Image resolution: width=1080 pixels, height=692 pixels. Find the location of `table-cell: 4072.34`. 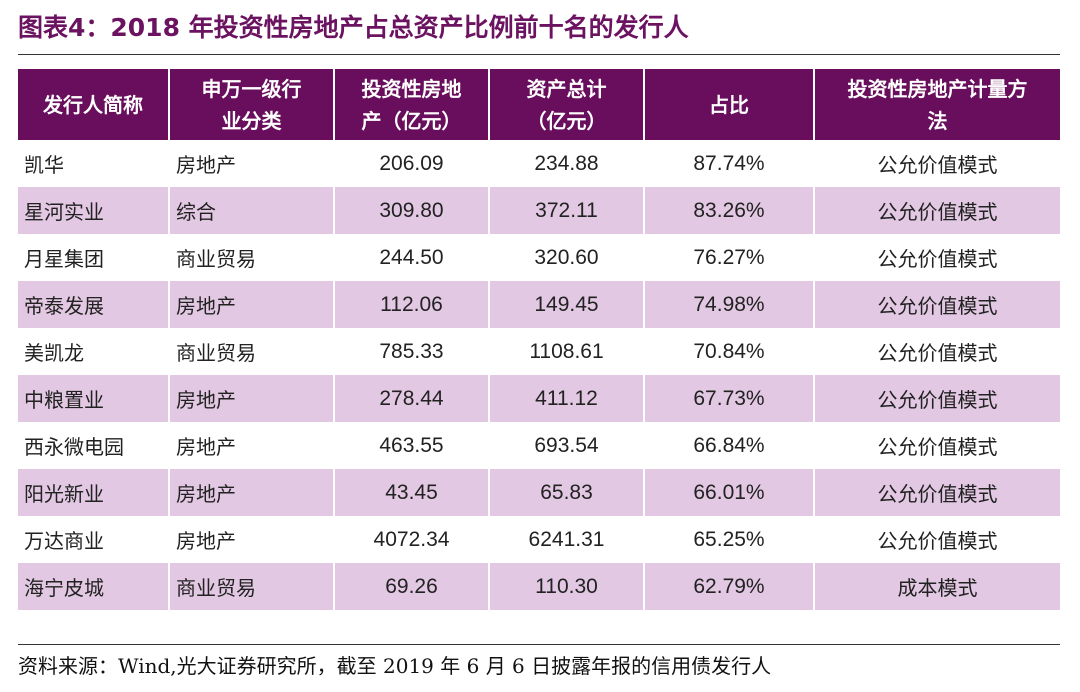

table-cell: 4072.34 is located at coordinates (412, 539).